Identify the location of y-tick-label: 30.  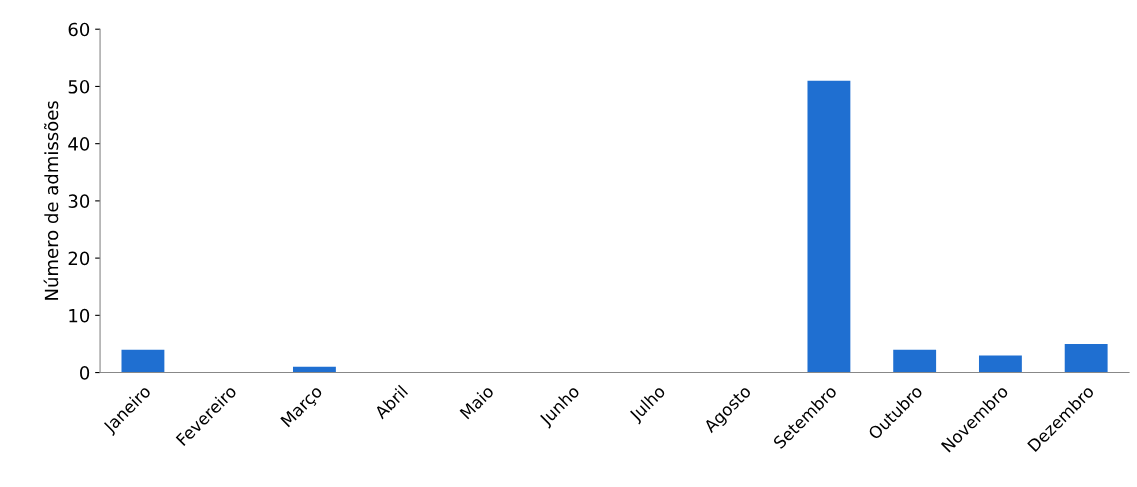
(79, 201).